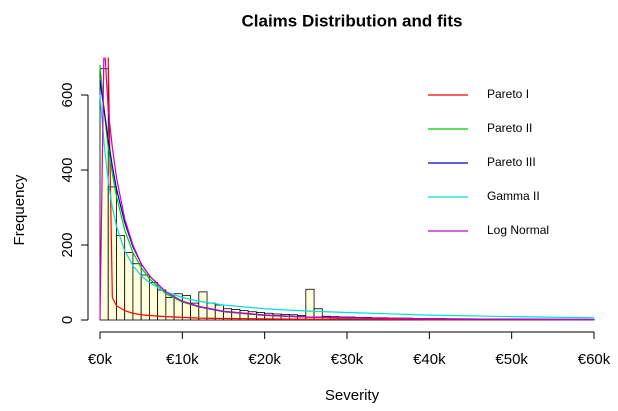  I want to click on legend-label: Log Normal, so click(518, 230).